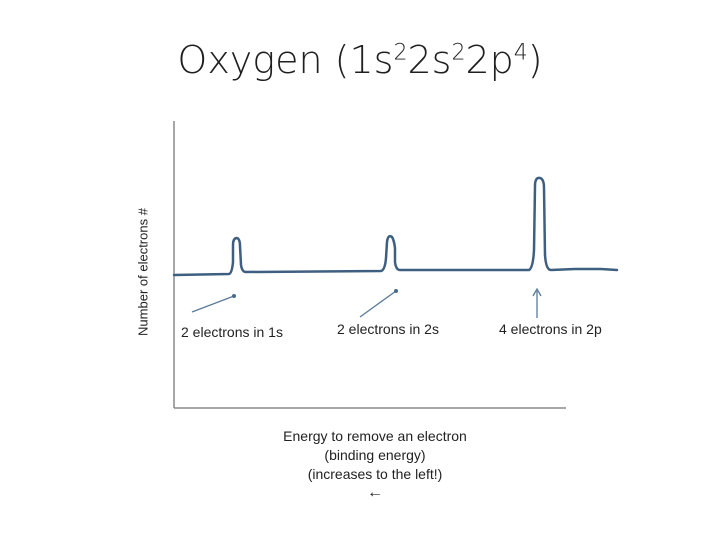  I want to click on pointer-2s, so click(378, 304).